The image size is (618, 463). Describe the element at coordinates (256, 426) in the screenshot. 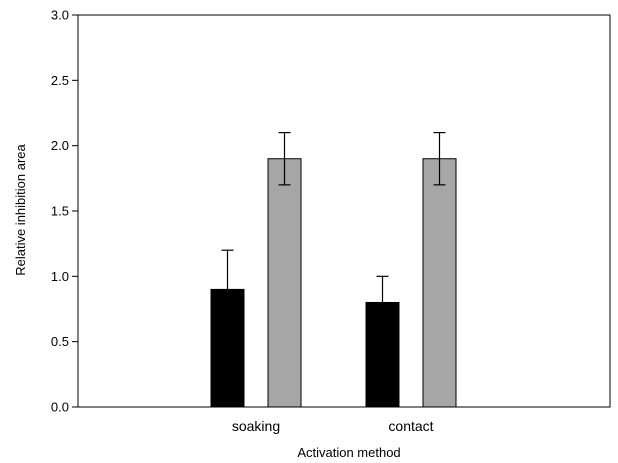

I see `x-category-label: soaking` at that location.